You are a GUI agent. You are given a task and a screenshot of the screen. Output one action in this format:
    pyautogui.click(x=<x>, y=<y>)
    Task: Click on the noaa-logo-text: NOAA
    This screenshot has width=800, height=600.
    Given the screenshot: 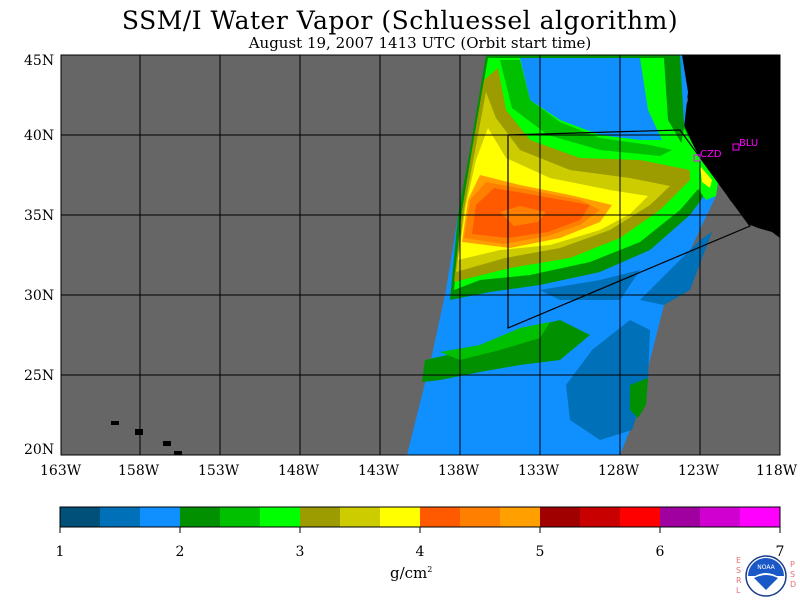 What is the action you would take?
    pyautogui.click(x=766, y=567)
    